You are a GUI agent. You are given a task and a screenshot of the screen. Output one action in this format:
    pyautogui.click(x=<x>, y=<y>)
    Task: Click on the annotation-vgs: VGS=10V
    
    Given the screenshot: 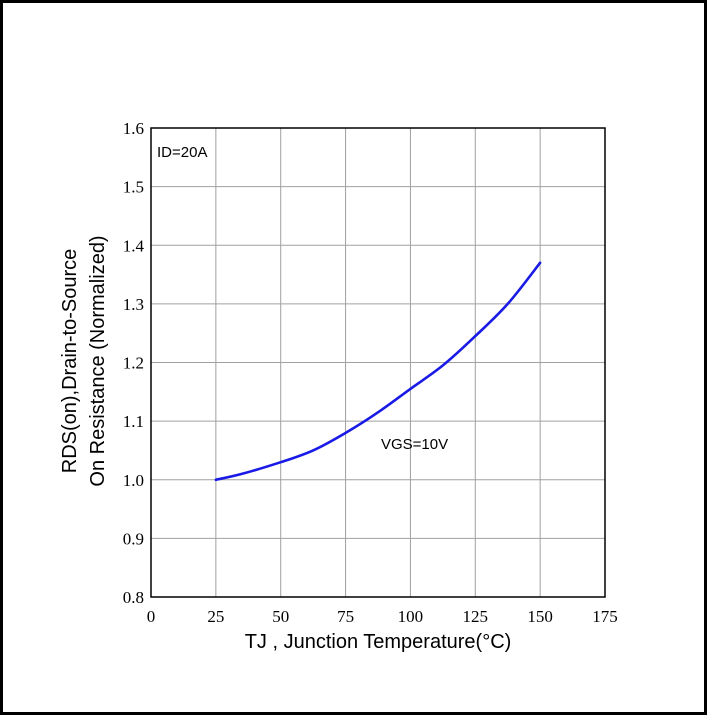 What is the action you would take?
    pyautogui.click(x=414, y=444)
    